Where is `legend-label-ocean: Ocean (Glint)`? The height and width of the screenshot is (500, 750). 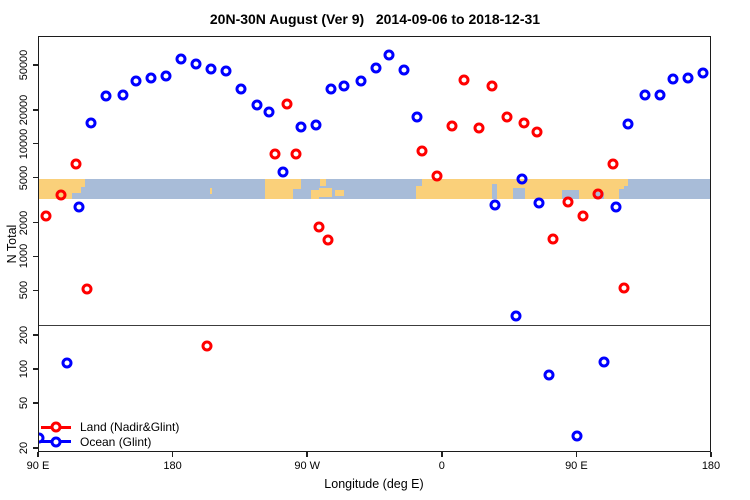
legend-label-ocean: Ocean (Glint) is located at coordinates (116, 441).